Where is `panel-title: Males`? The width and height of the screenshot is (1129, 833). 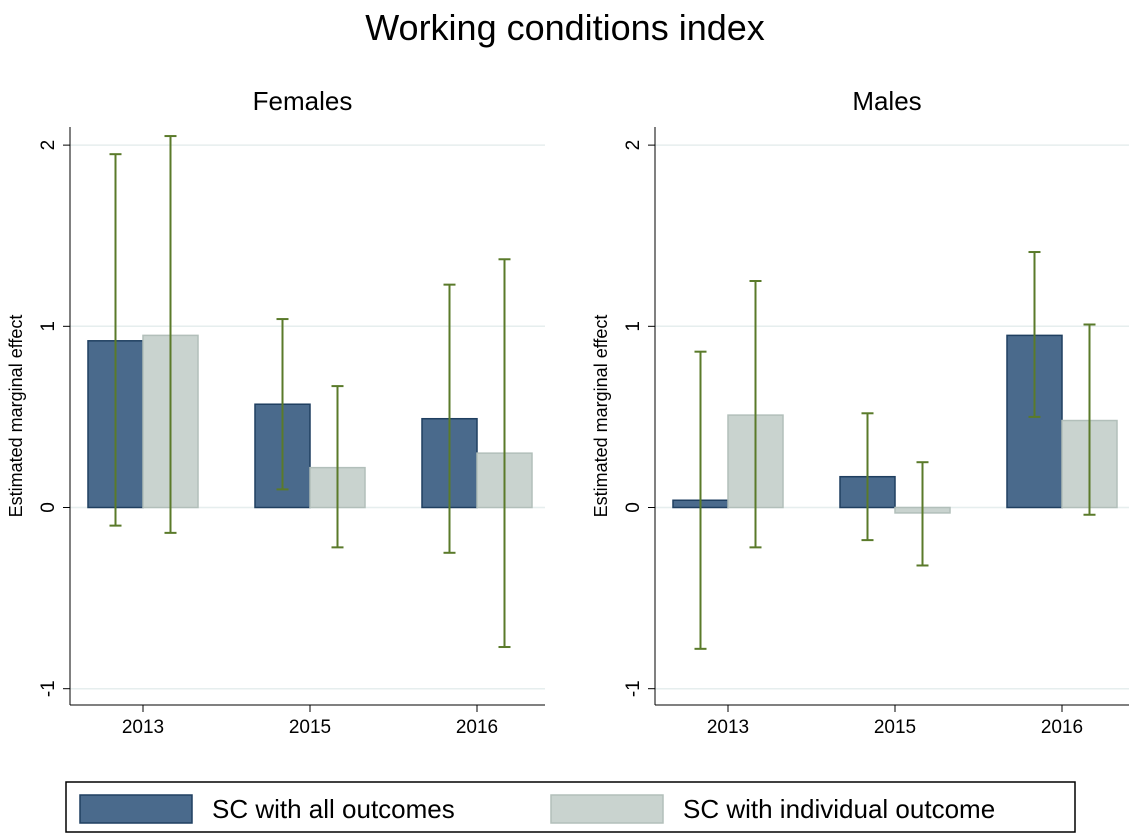 panel-title: Males is located at coordinates (886, 101).